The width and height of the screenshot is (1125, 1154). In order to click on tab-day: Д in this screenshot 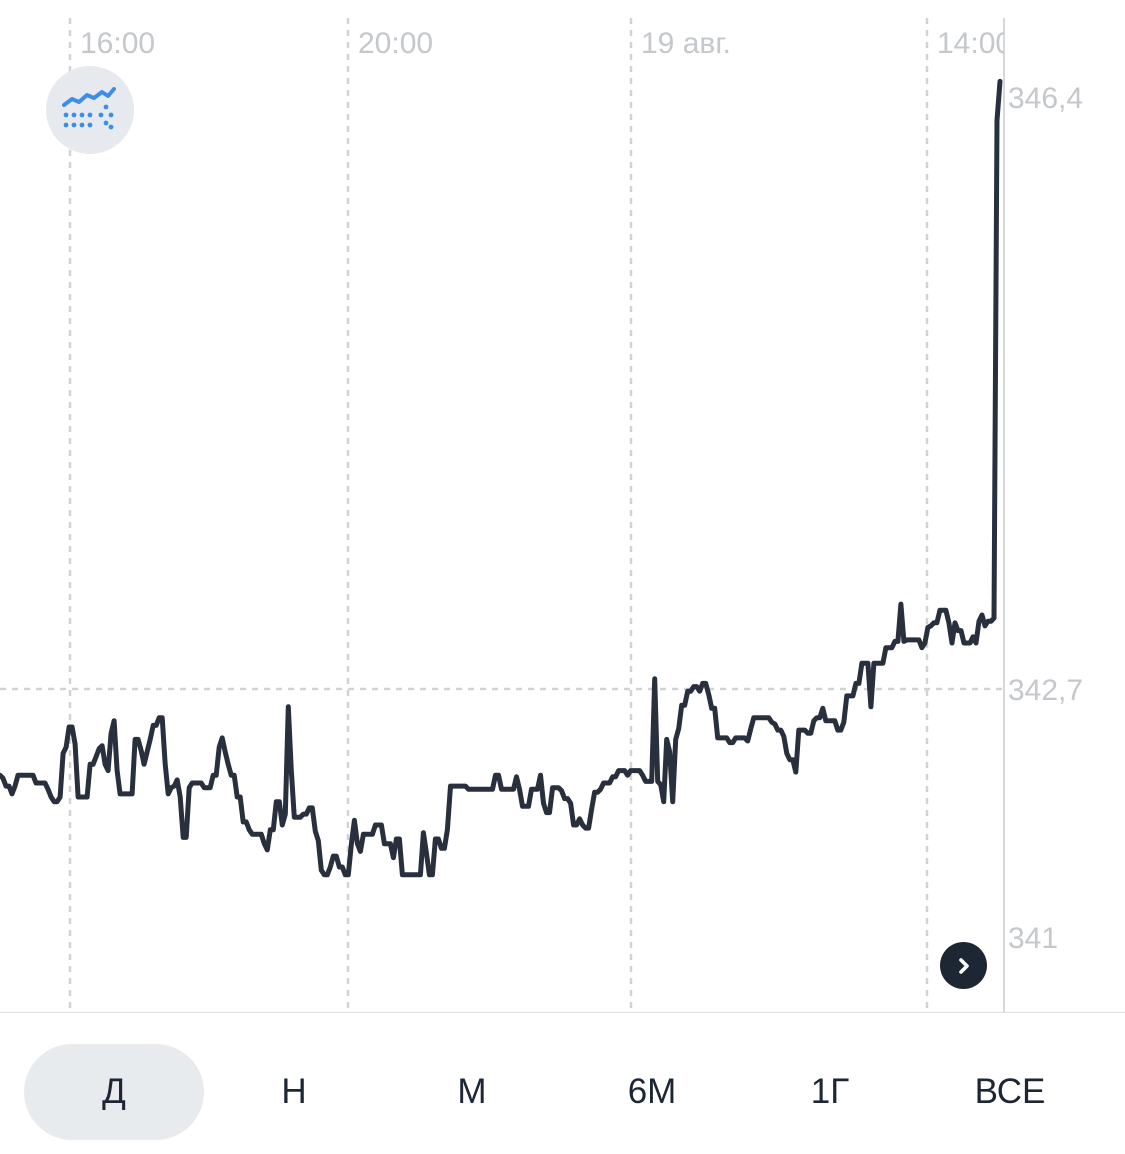, I will do `click(114, 1092)`.